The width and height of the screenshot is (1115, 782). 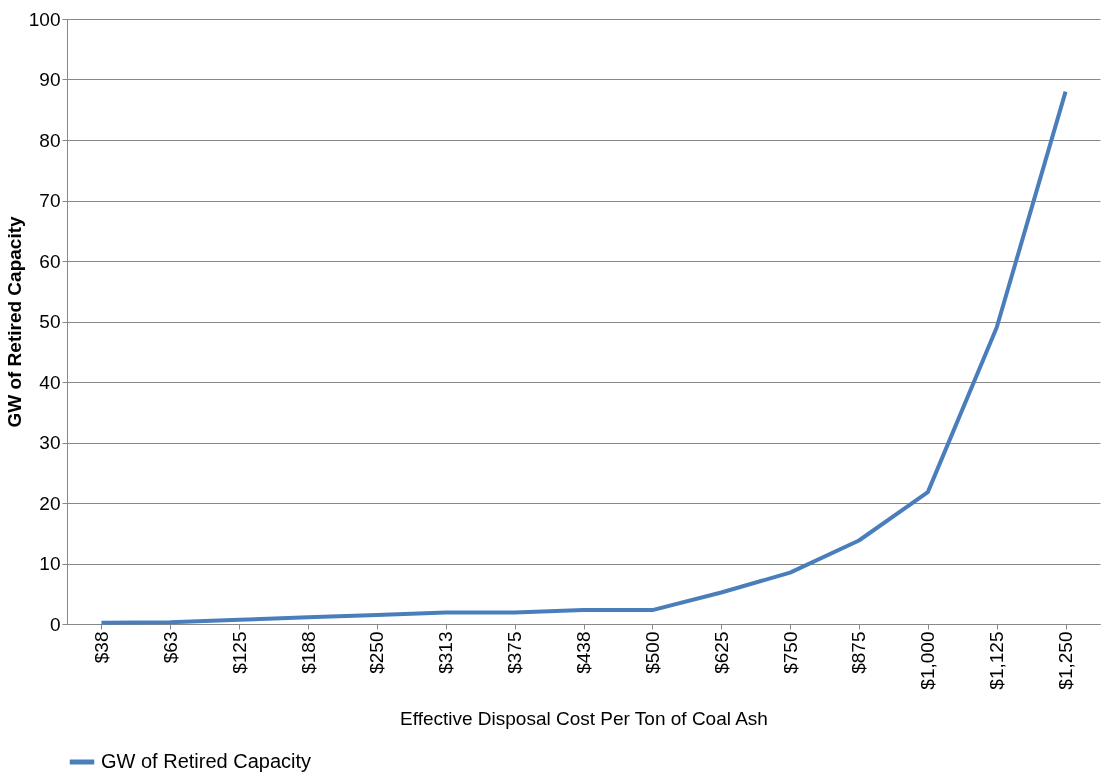 I want to click on x-tick-label: $1,000, so click(x=928, y=660).